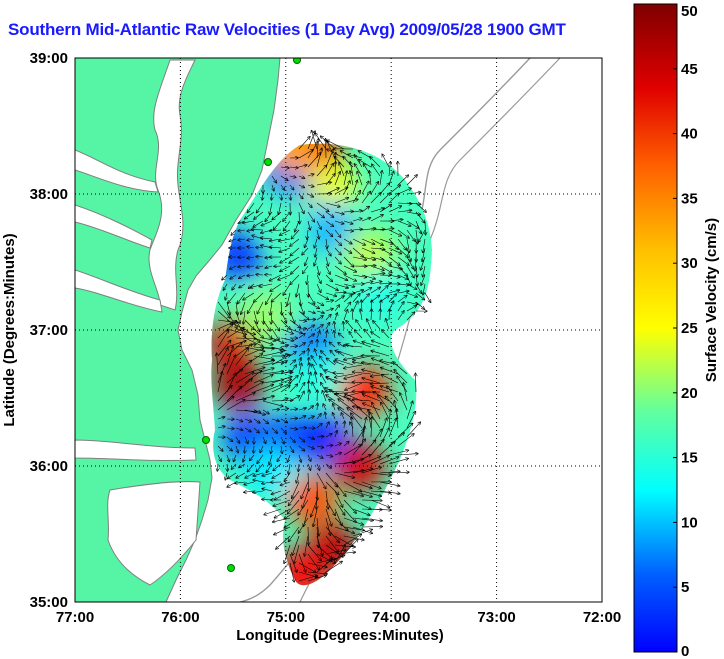 The height and width of the screenshot is (659, 724). I want to click on colorbar-tick-label: 5, so click(685, 587).